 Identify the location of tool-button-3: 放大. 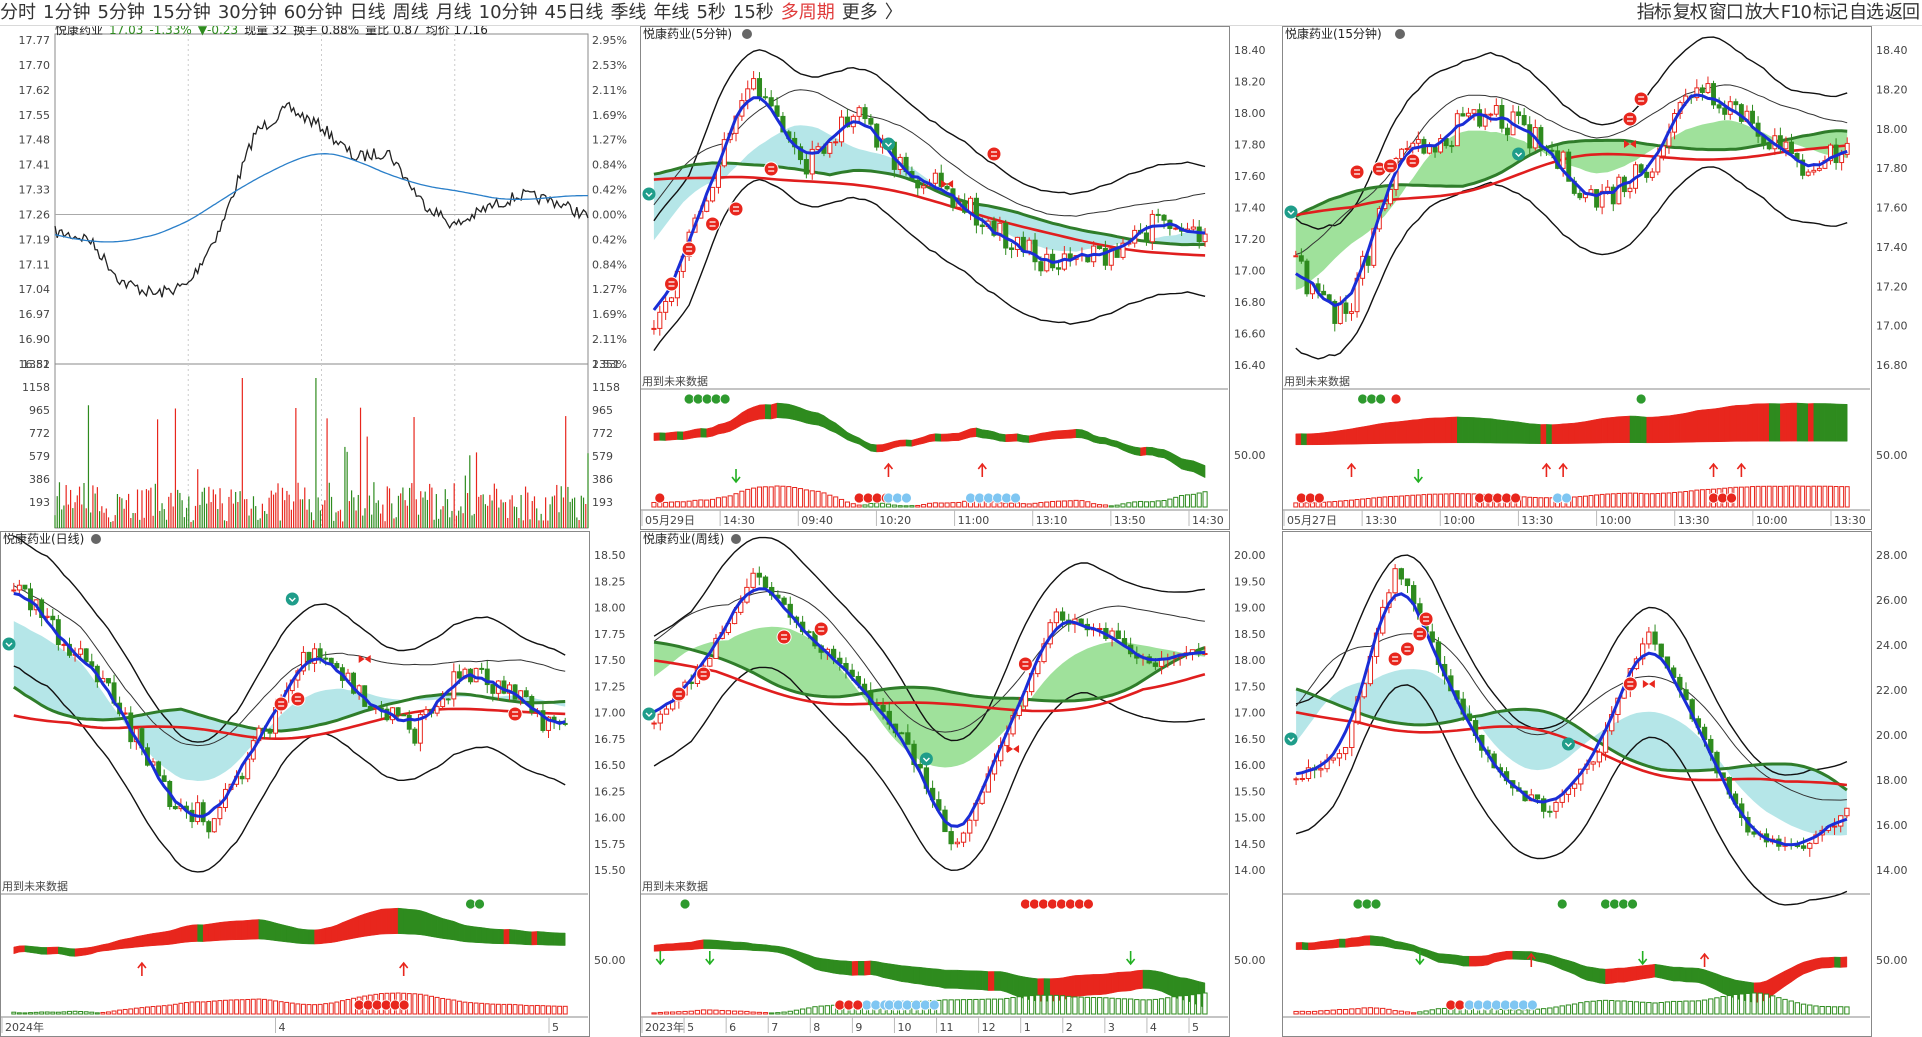
(1762, 12).